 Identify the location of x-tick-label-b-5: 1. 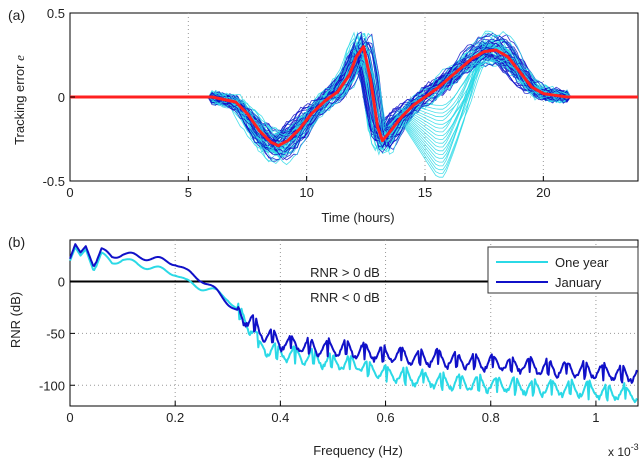
(595, 417).